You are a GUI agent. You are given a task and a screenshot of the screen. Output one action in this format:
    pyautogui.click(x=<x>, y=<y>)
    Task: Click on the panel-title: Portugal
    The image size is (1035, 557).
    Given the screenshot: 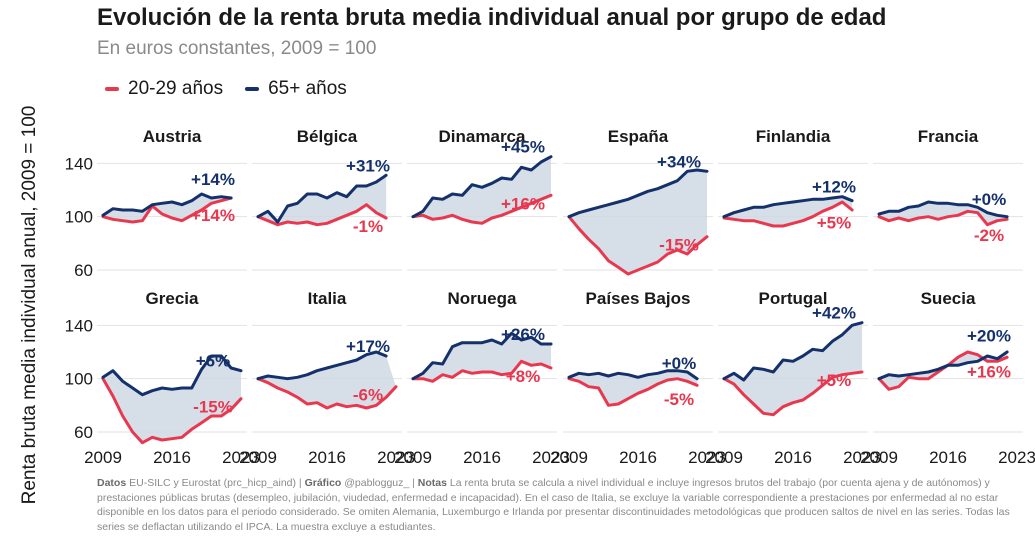 What is the action you would take?
    pyautogui.click(x=793, y=298)
    